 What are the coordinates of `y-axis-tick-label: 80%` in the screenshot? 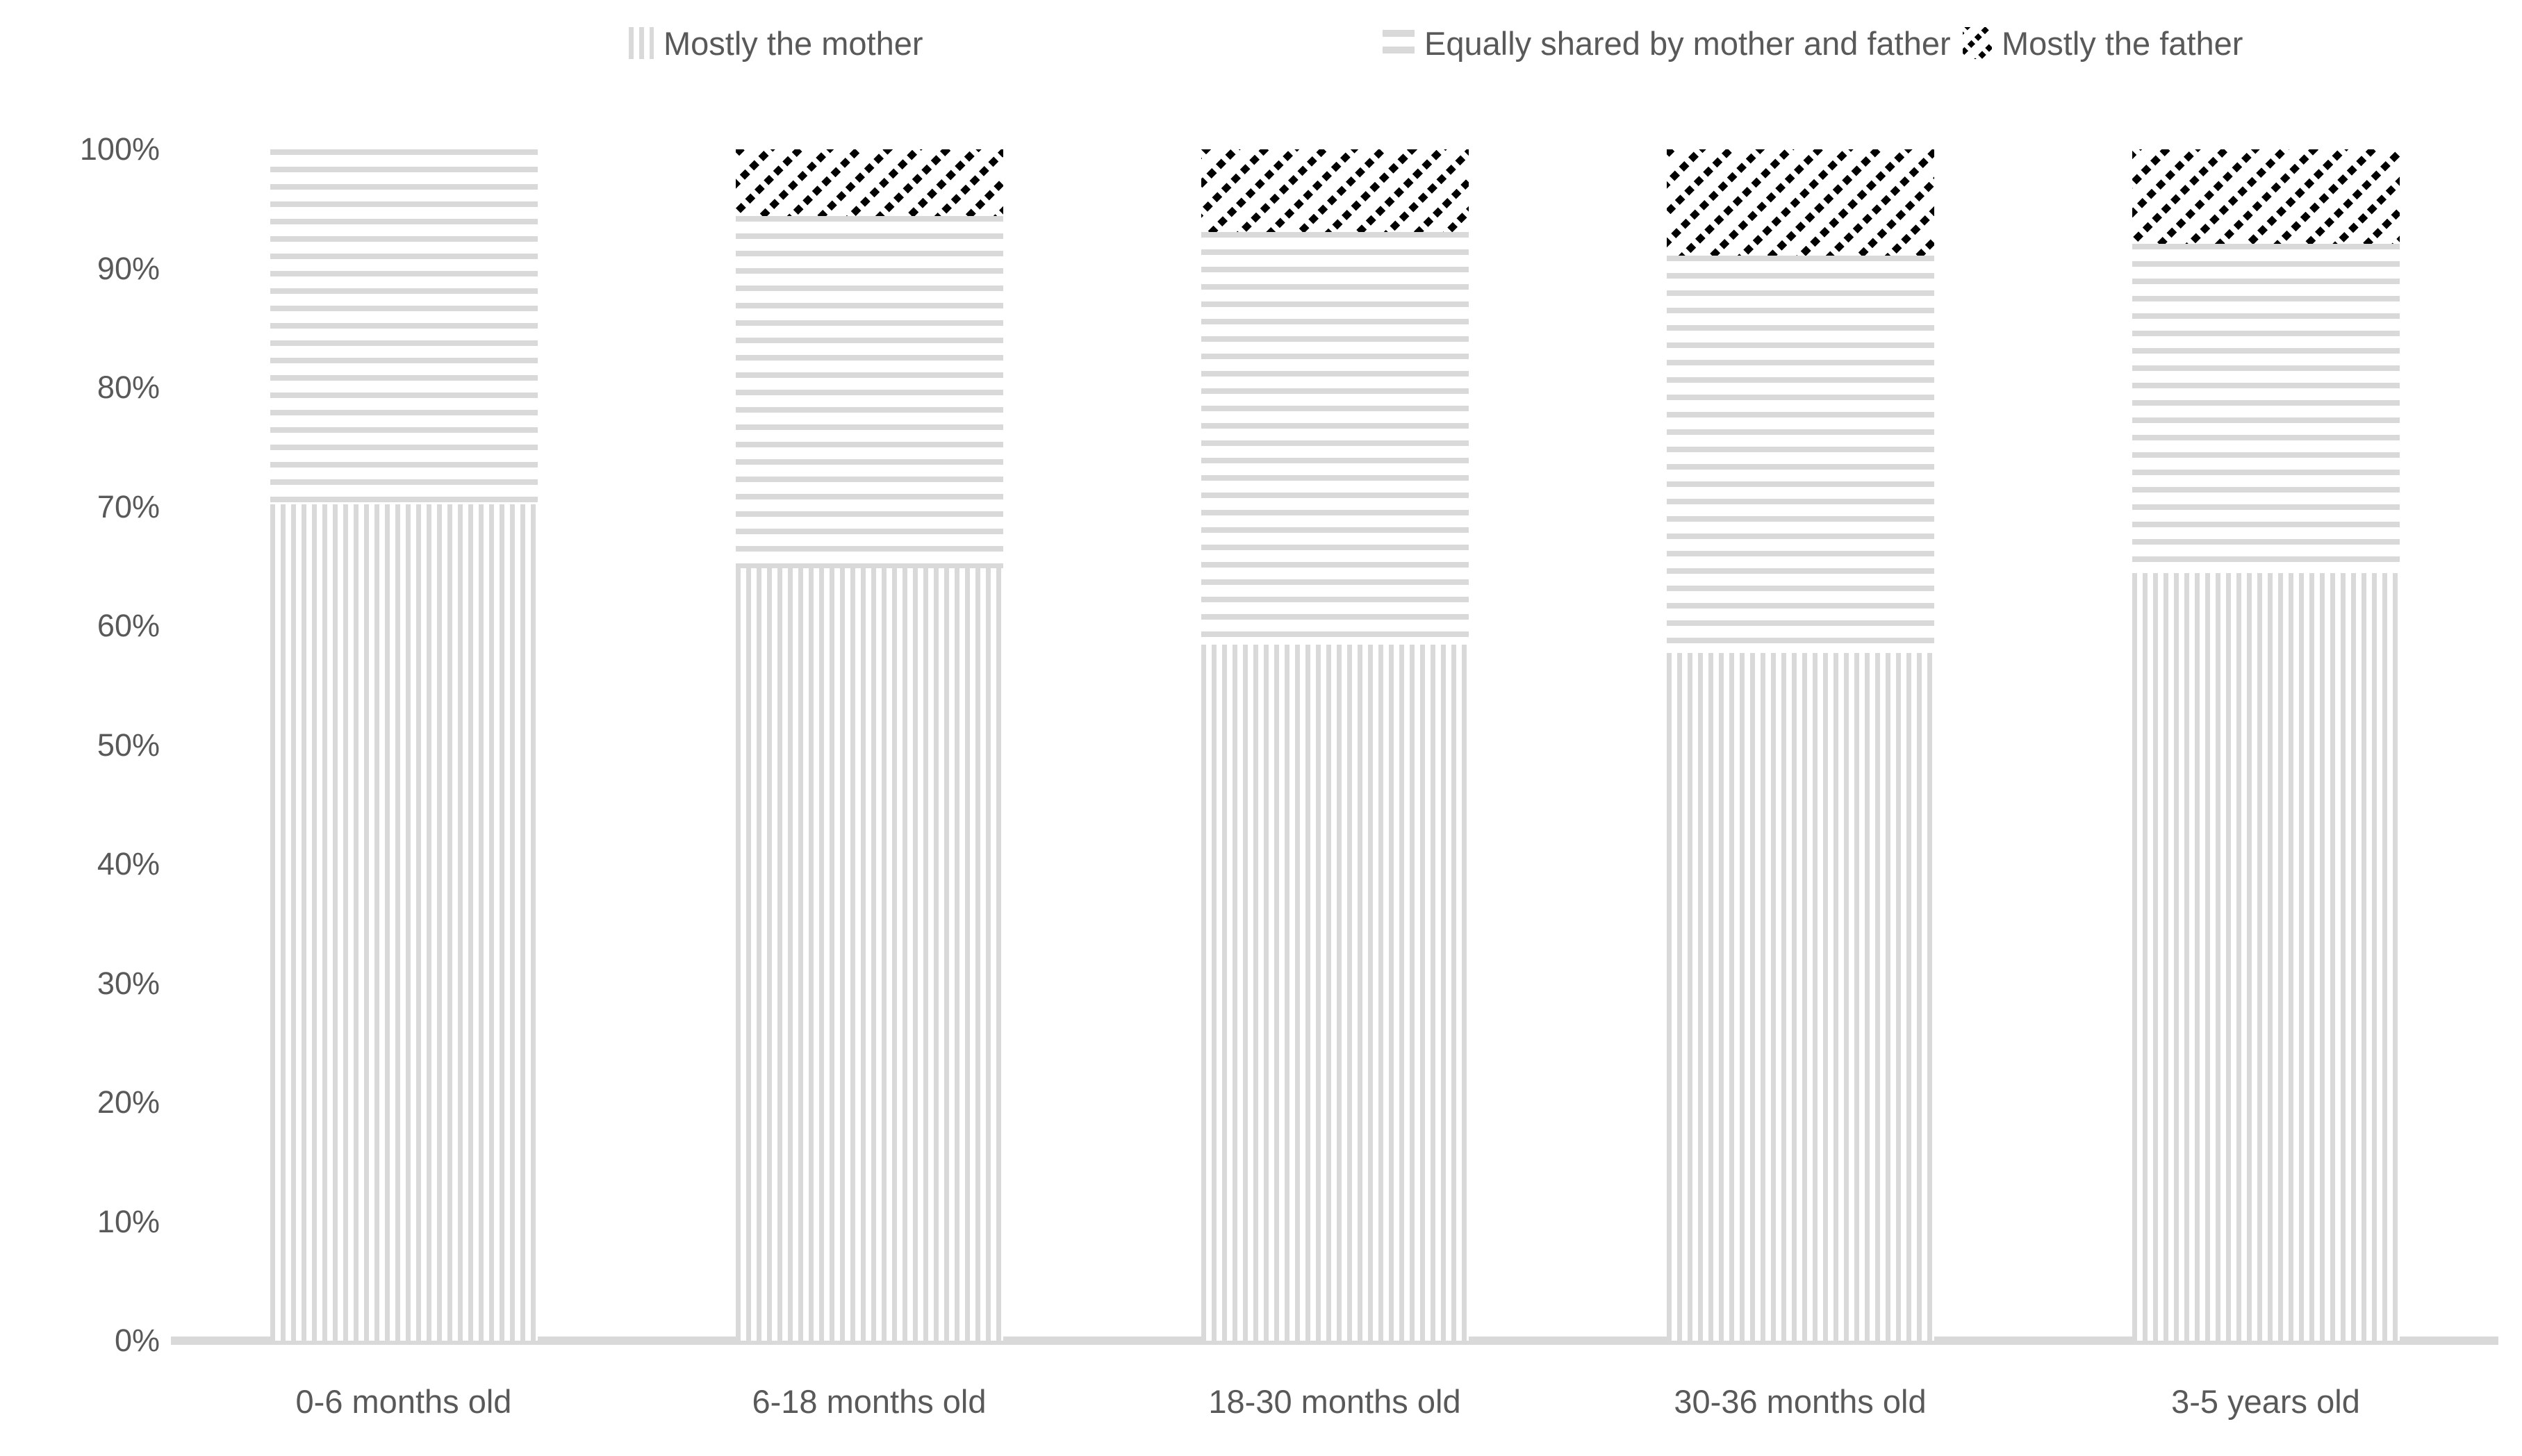 It's located at (128, 387).